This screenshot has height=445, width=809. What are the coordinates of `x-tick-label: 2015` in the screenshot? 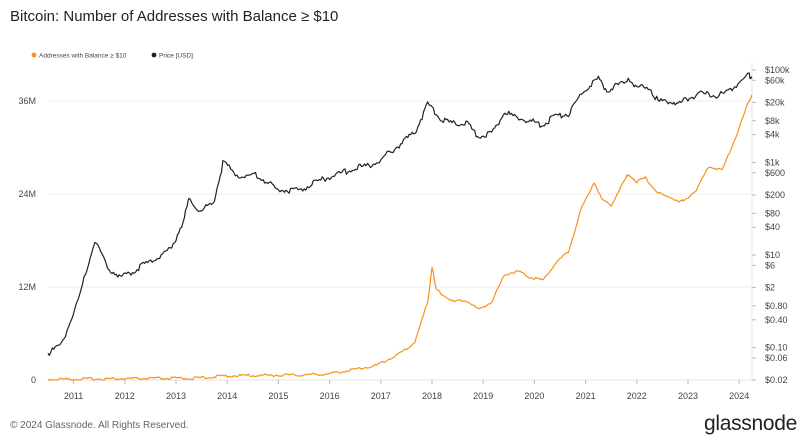 It's located at (278, 396).